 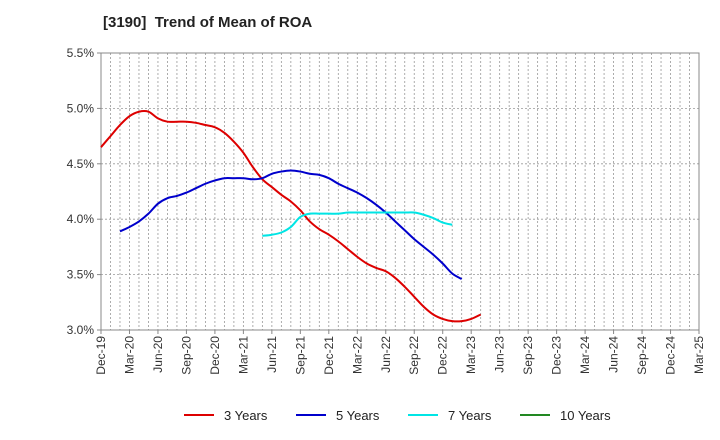 I want to click on x-tick-label: Sep-21, so click(x=300, y=355).